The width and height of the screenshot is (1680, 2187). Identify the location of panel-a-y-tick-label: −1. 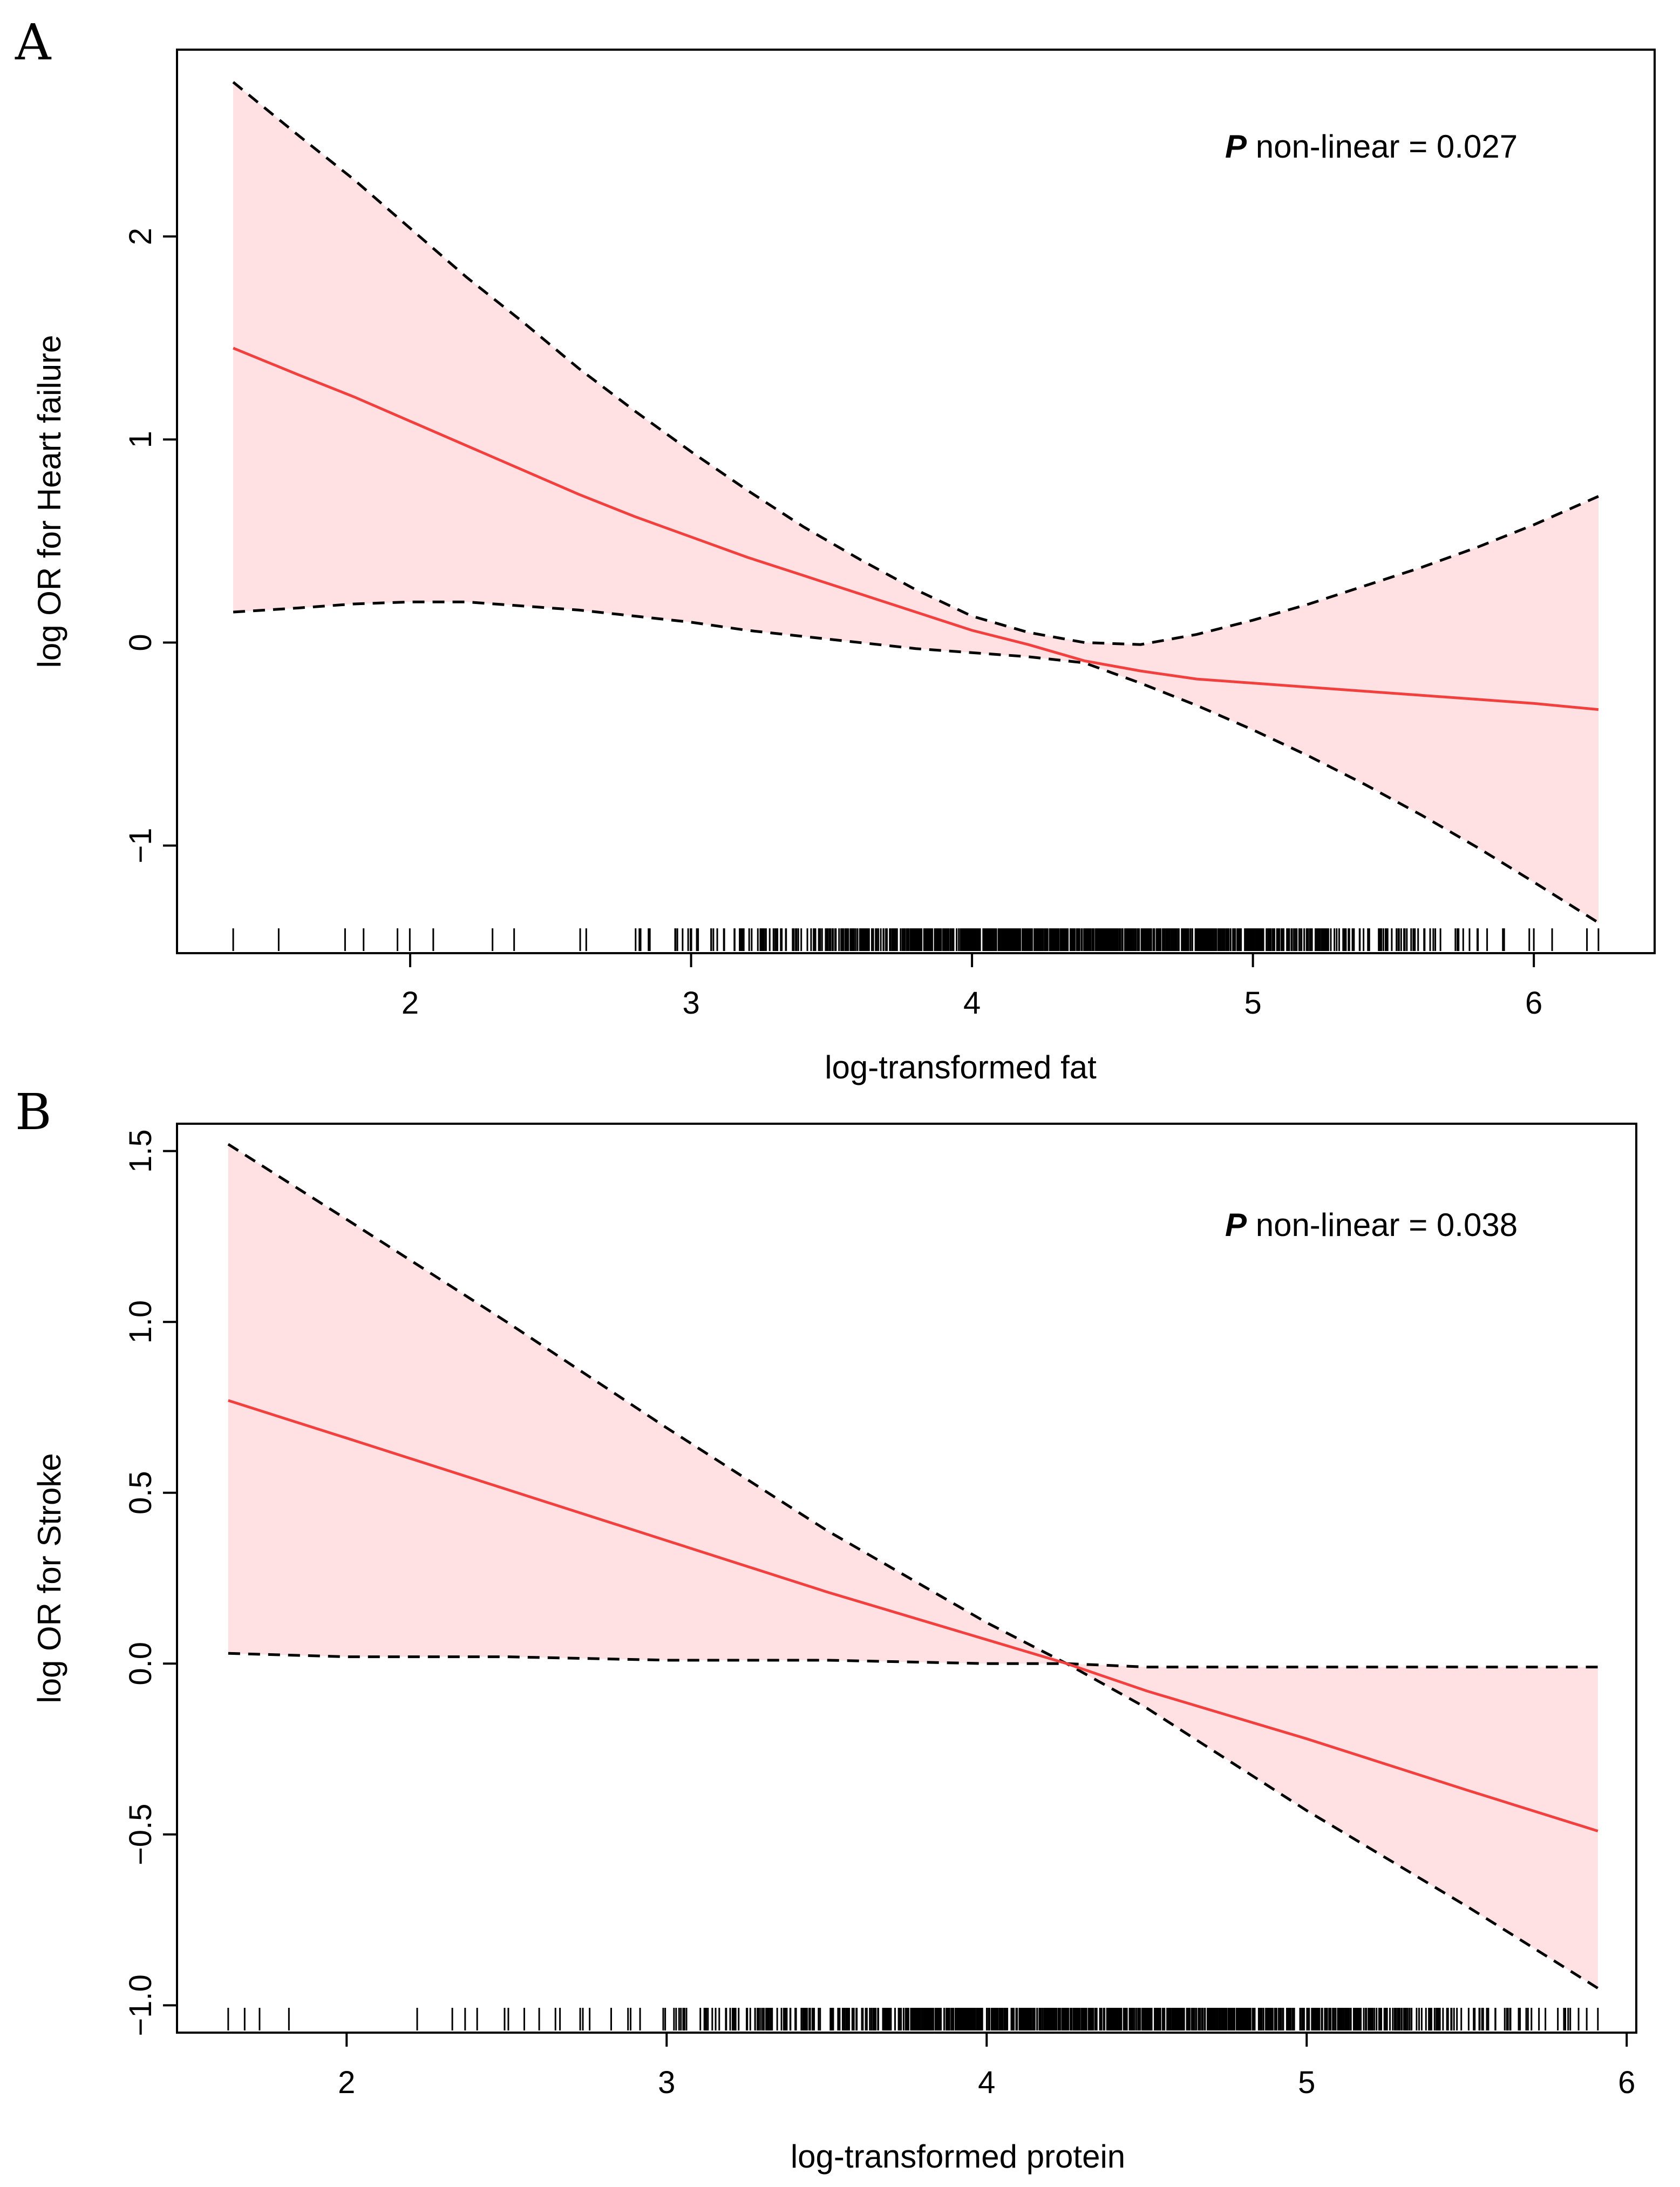
(140, 846).